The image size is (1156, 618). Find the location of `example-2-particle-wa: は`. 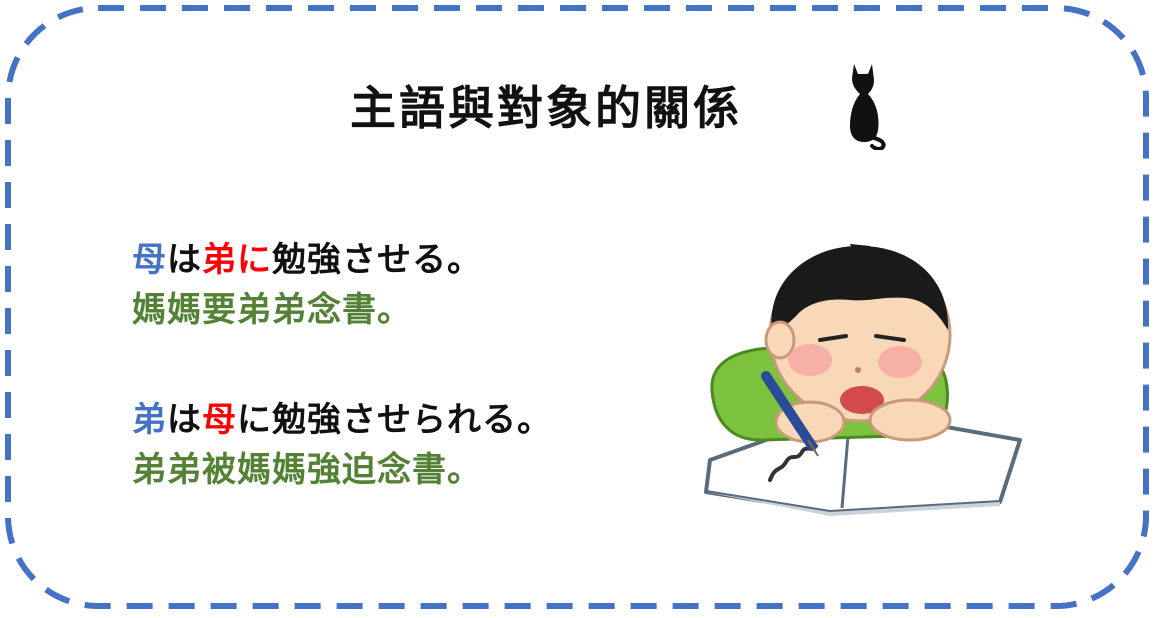

example-2-particle-wa: は is located at coordinates (184, 420).